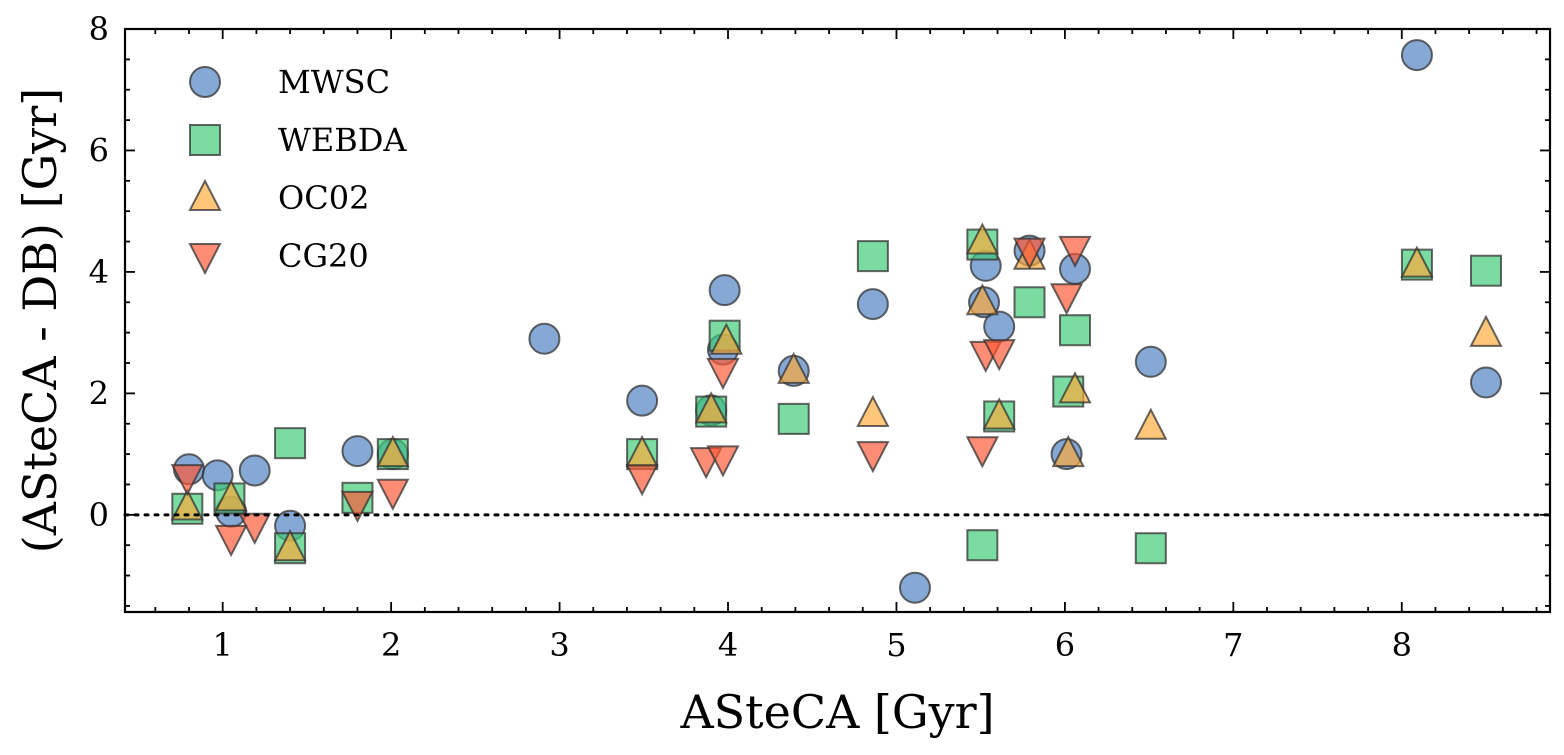 The width and height of the screenshot is (1564, 755). I want to click on x-tick-label: 2, so click(391, 645).